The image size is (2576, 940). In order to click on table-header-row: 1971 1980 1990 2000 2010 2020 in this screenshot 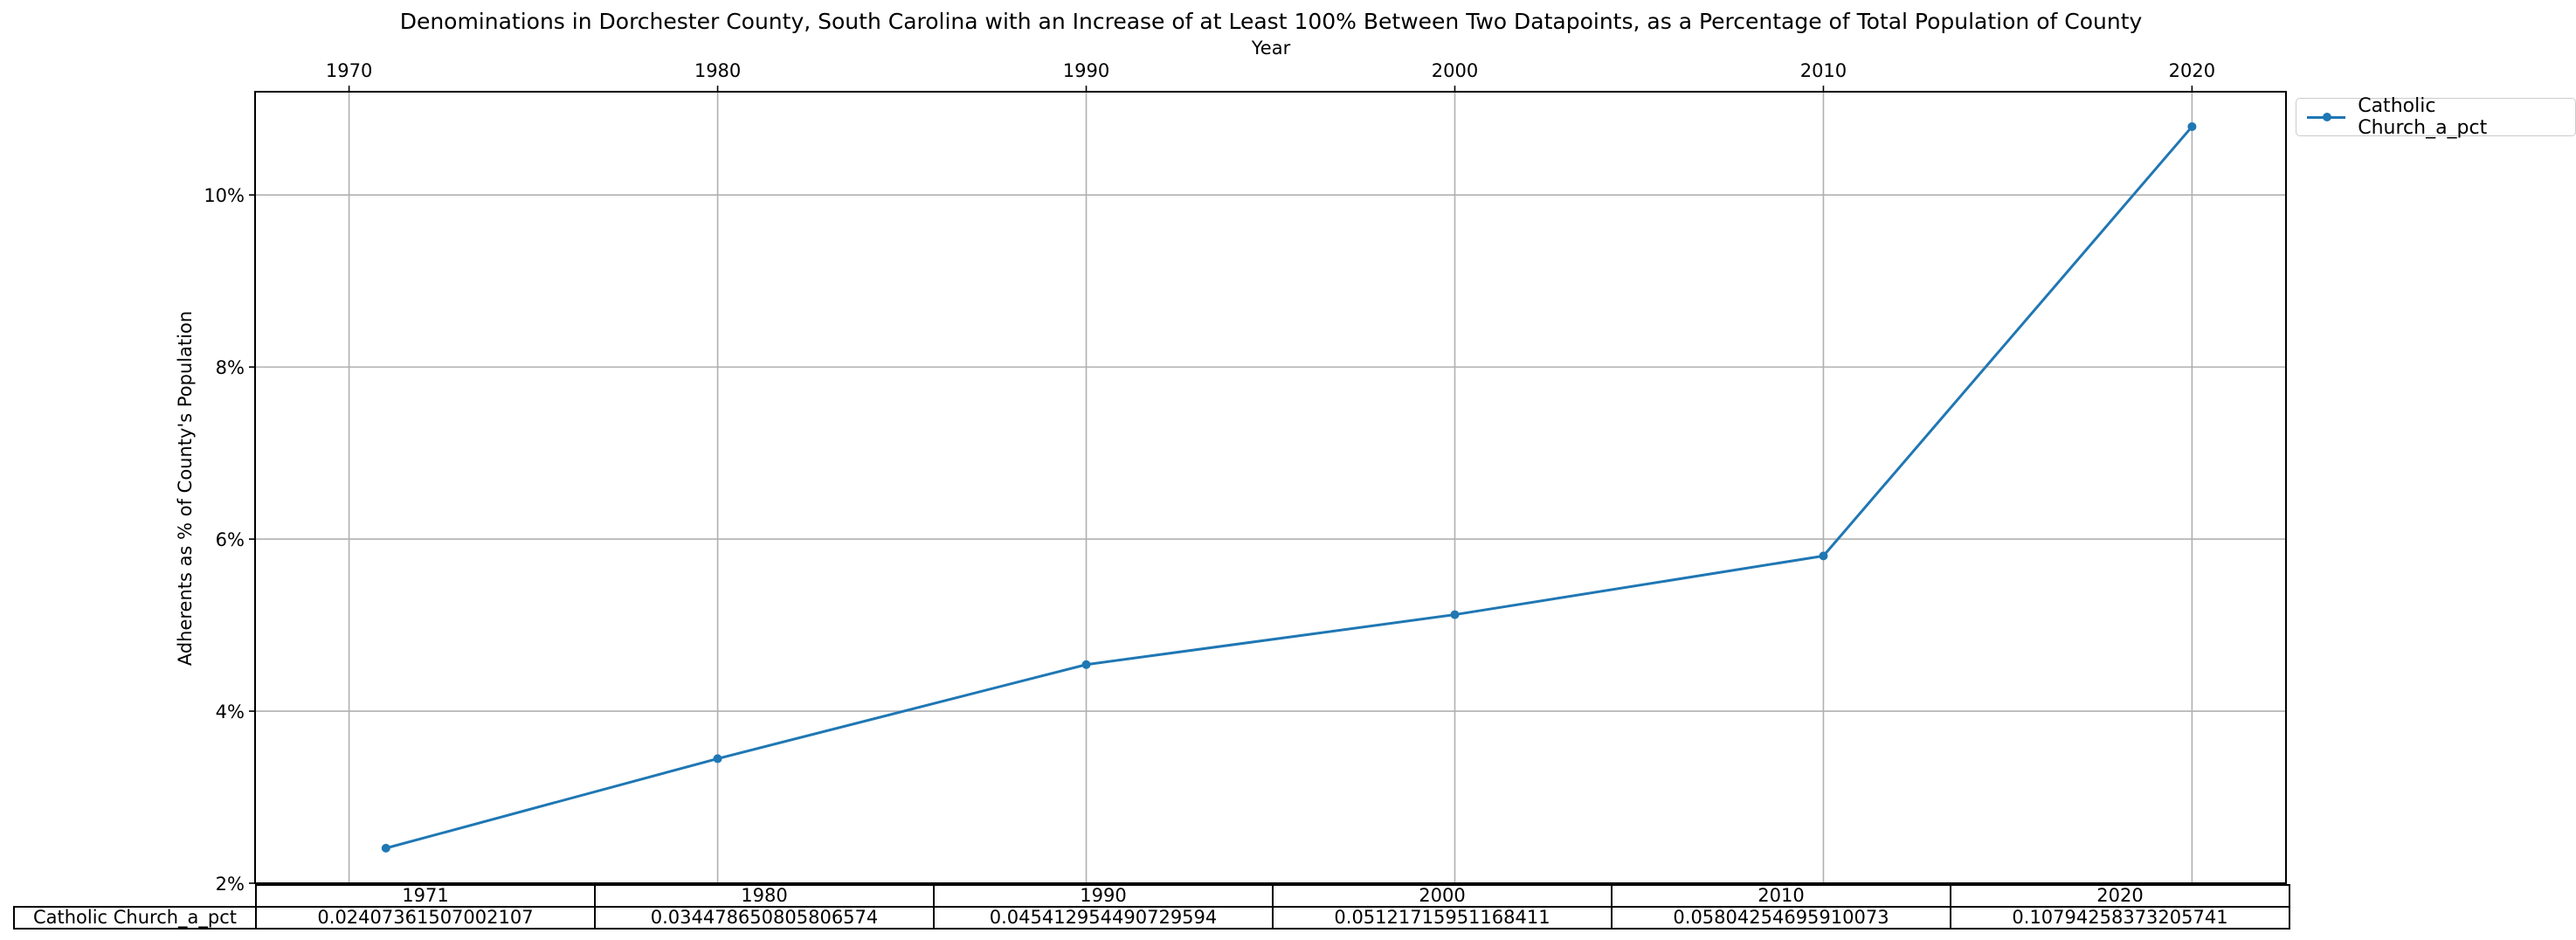, I will do `click(1152, 896)`.